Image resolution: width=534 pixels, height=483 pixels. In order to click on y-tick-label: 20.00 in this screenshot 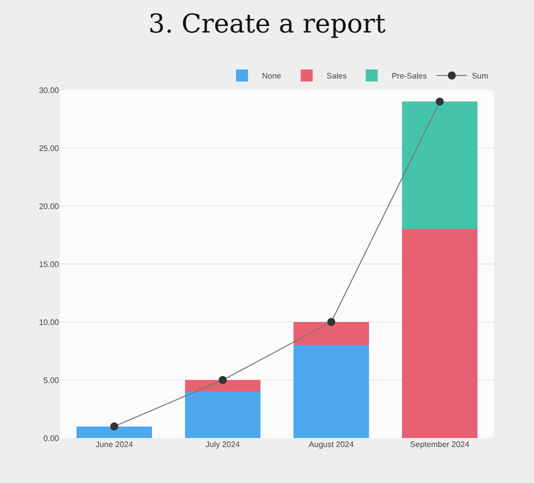, I will do `click(49, 206)`.